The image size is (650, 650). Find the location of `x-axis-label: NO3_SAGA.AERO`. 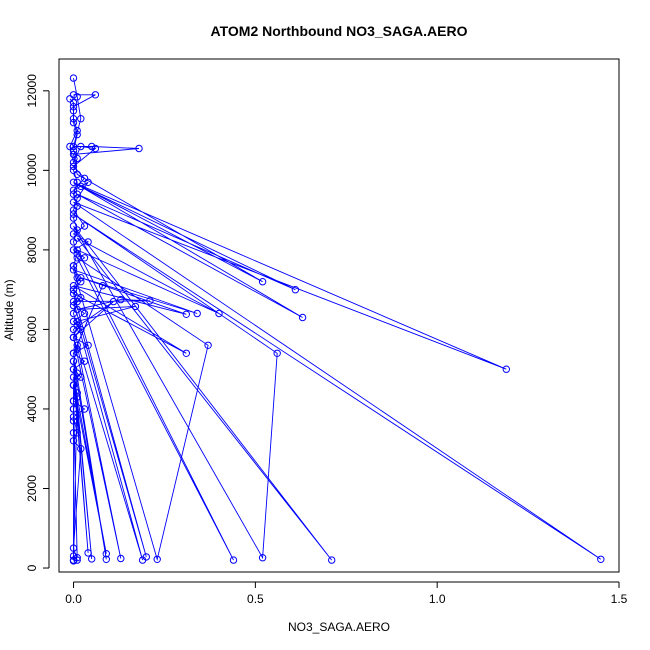

x-axis-label: NO3_SAGA.AERO is located at coordinates (339, 627).